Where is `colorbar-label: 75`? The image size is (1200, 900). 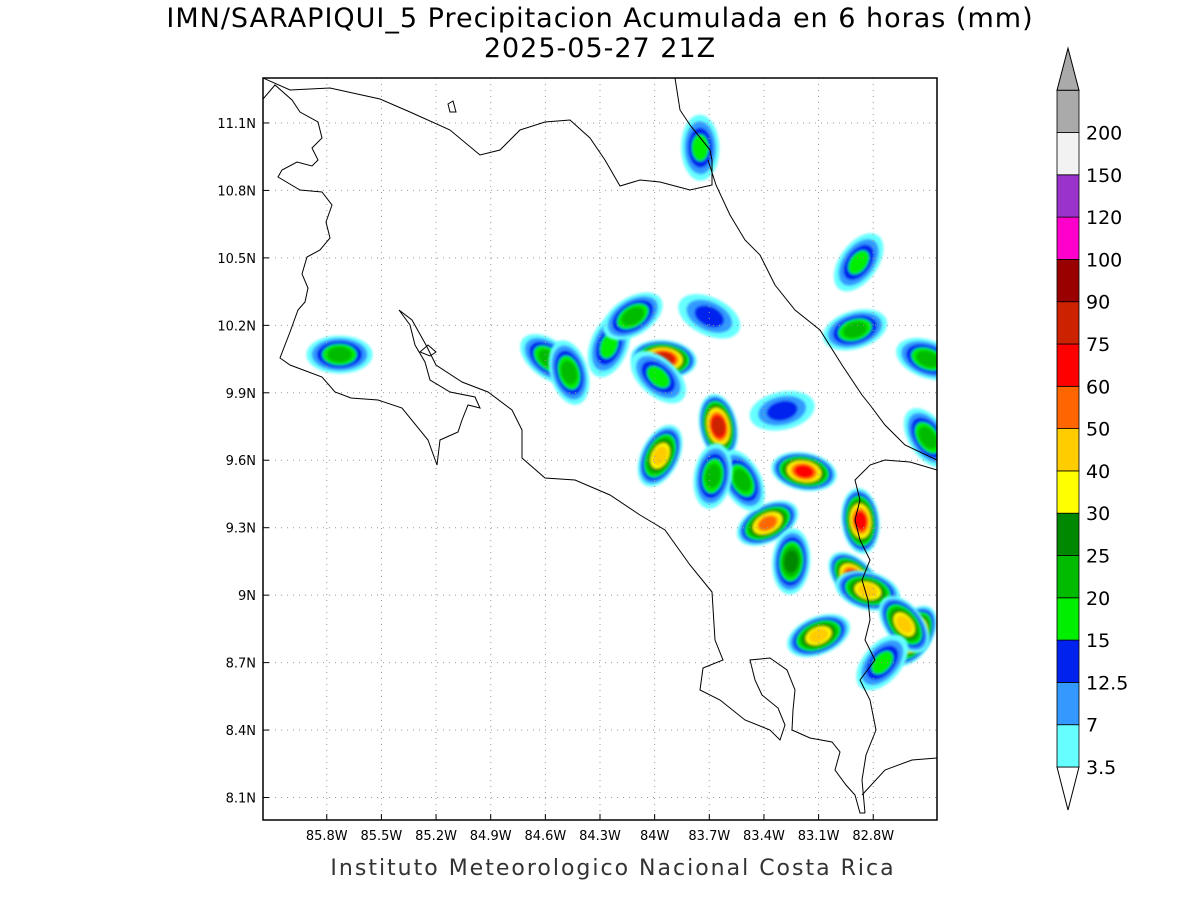 colorbar-label: 75 is located at coordinates (1098, 345).